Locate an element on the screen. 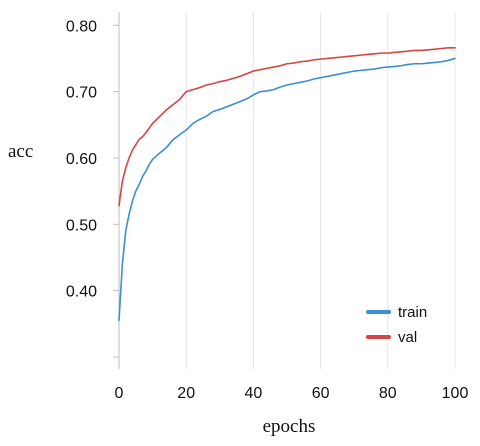  x-tick-label-1: 20 is located at coordinates (186, 393).